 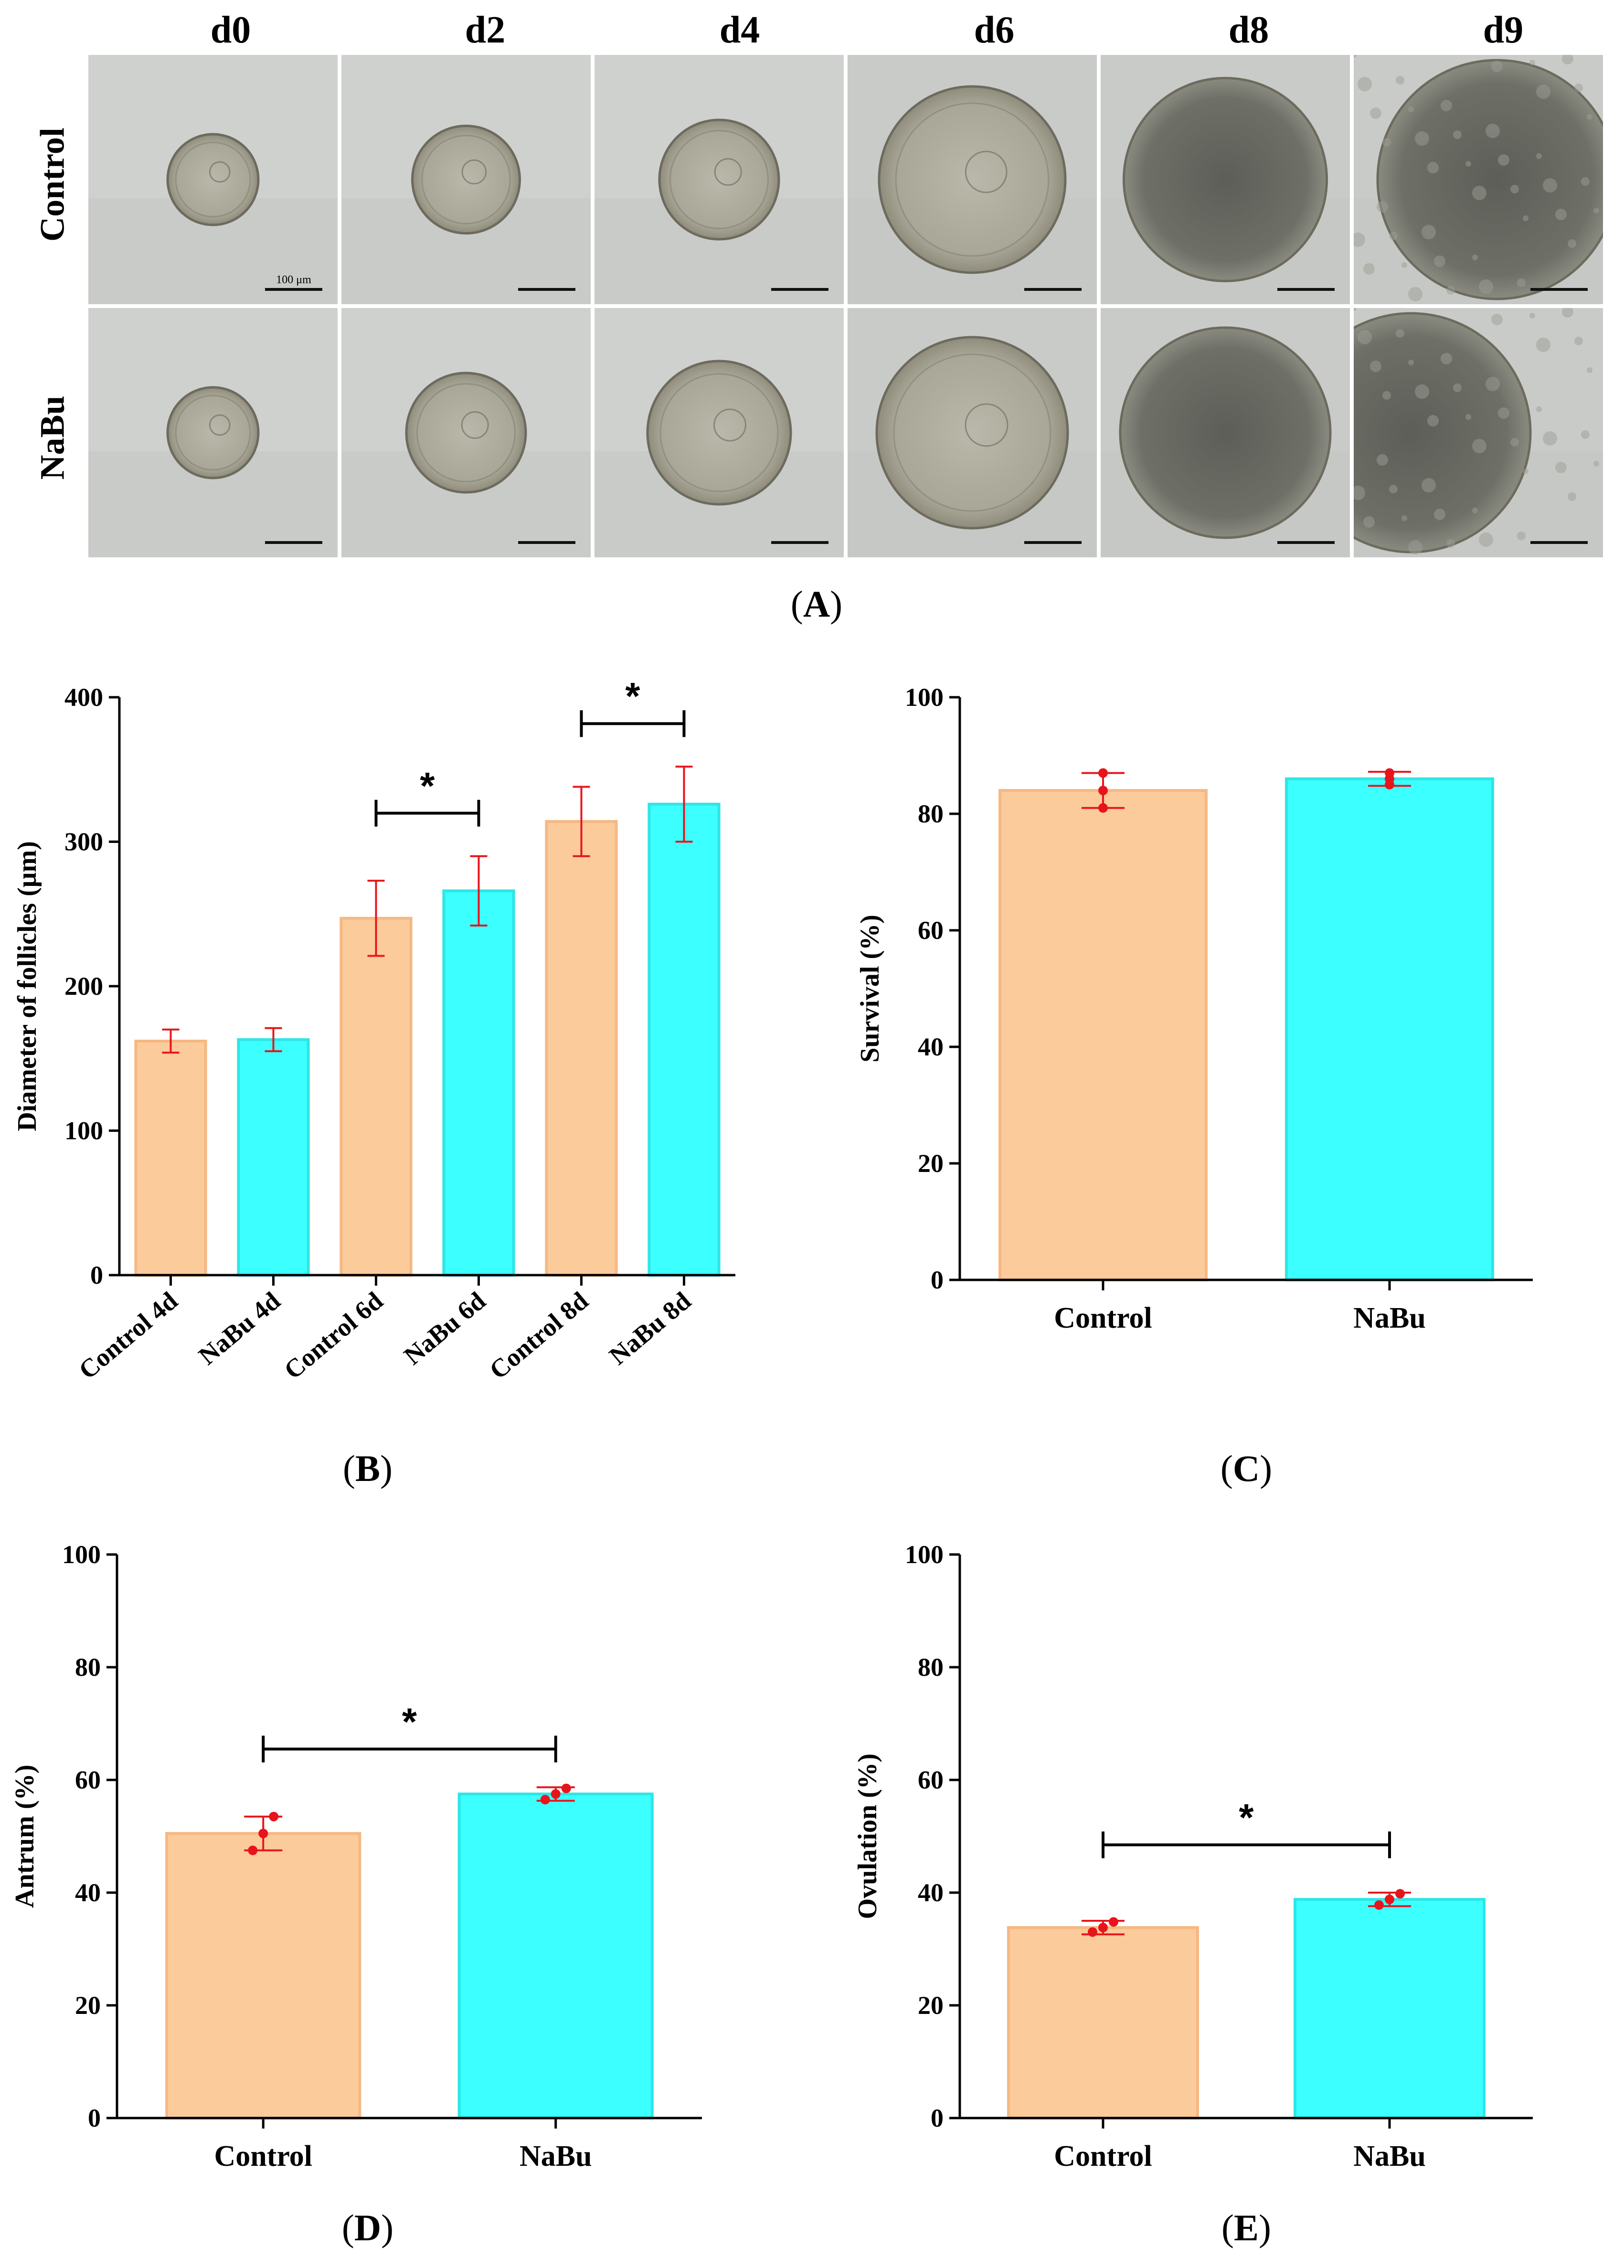 I want to click on bar-control-6d, so click(x=376, y=1096).